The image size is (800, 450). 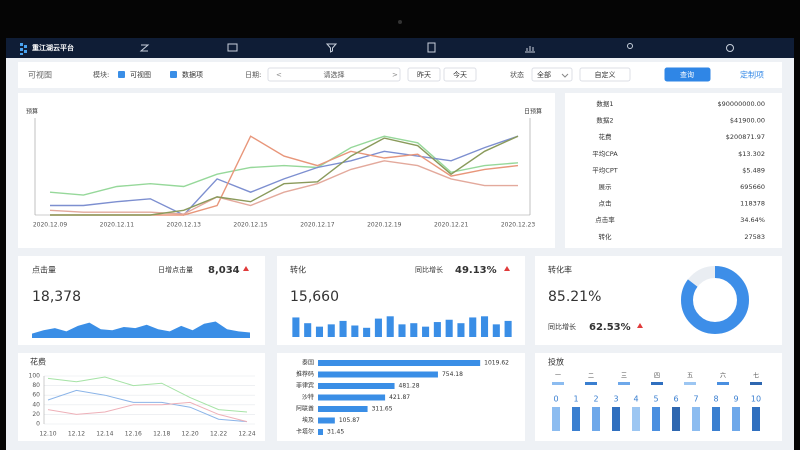 I want to click on nav-icon-filter, so click(x=331, y=48).